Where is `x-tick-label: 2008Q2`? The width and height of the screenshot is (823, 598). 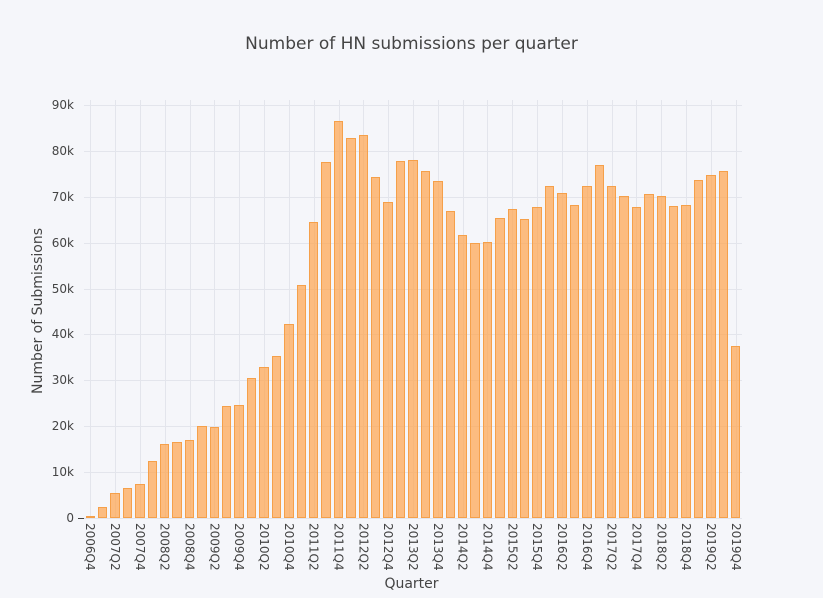 x-tick-label: 2008Q2 is located at coordinates (164, 547).